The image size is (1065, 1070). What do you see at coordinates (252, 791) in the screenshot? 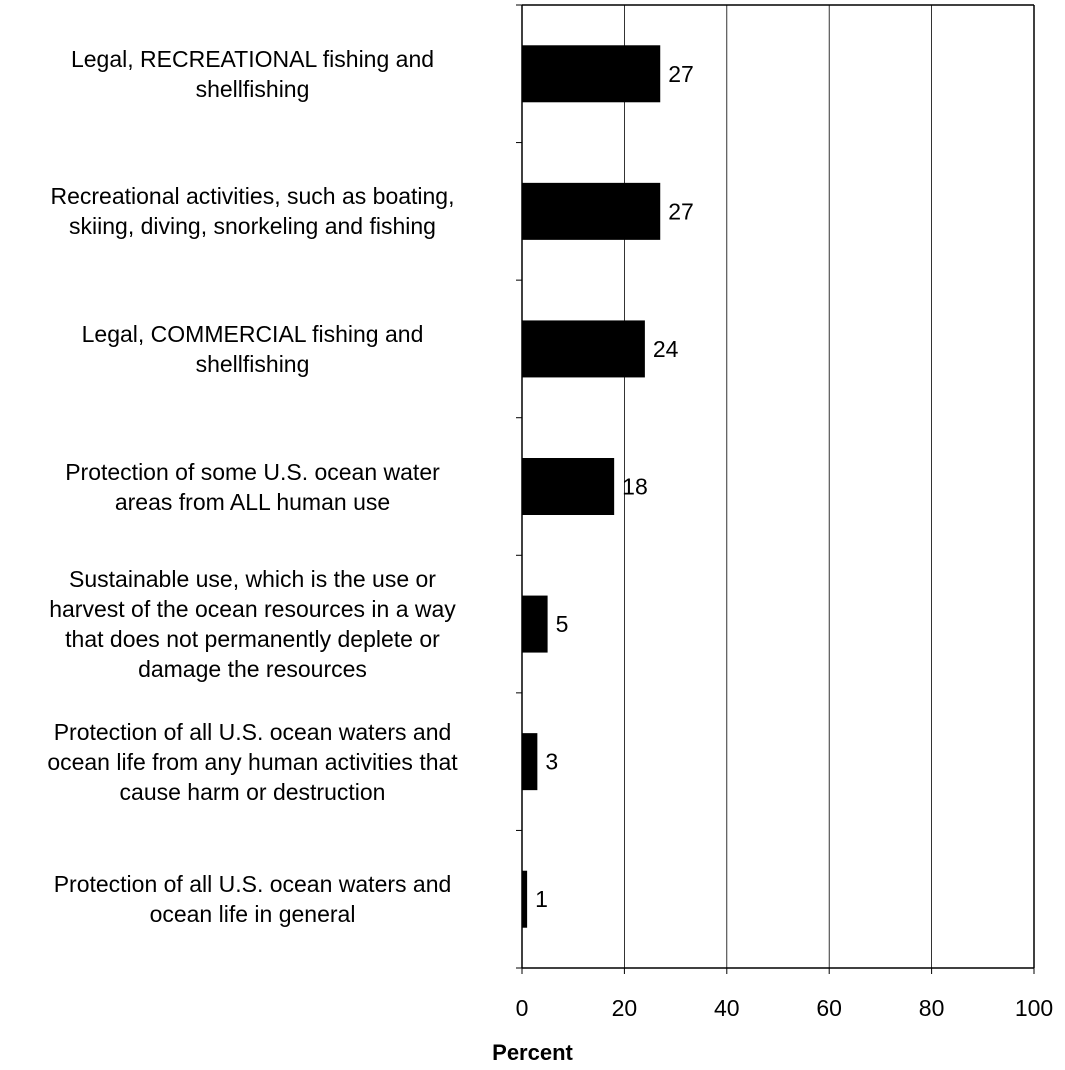
I see `category-label-line: cause harm or destruction` at bounding box center [252, 791].